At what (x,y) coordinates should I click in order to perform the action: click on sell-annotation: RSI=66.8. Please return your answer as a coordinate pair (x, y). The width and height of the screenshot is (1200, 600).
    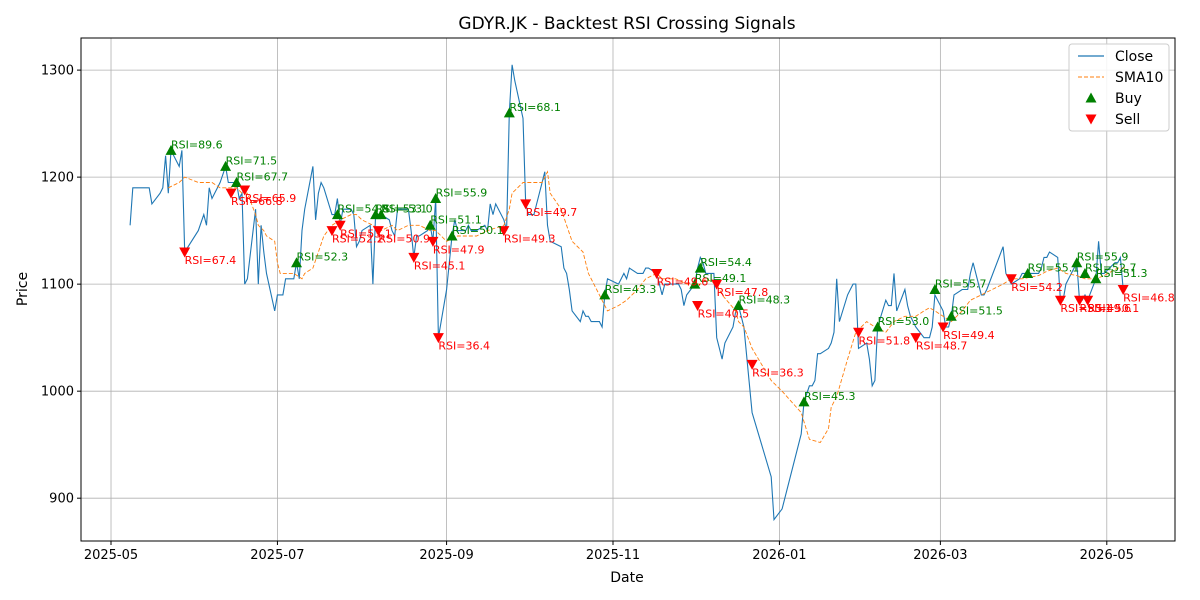
    Looking at the image, I should click on (257, 201).